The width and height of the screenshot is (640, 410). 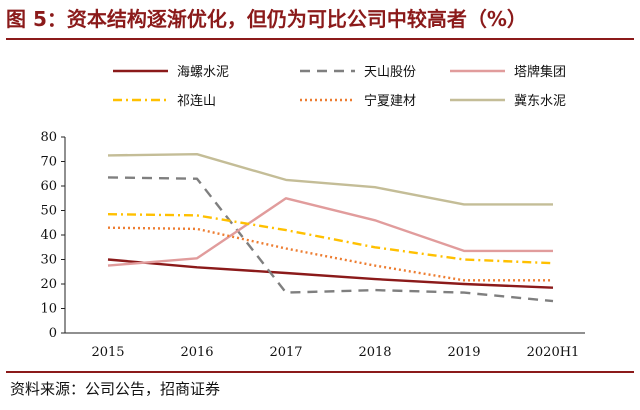 I want to click on y-tick-label: 40, so click(x=48, y=235).